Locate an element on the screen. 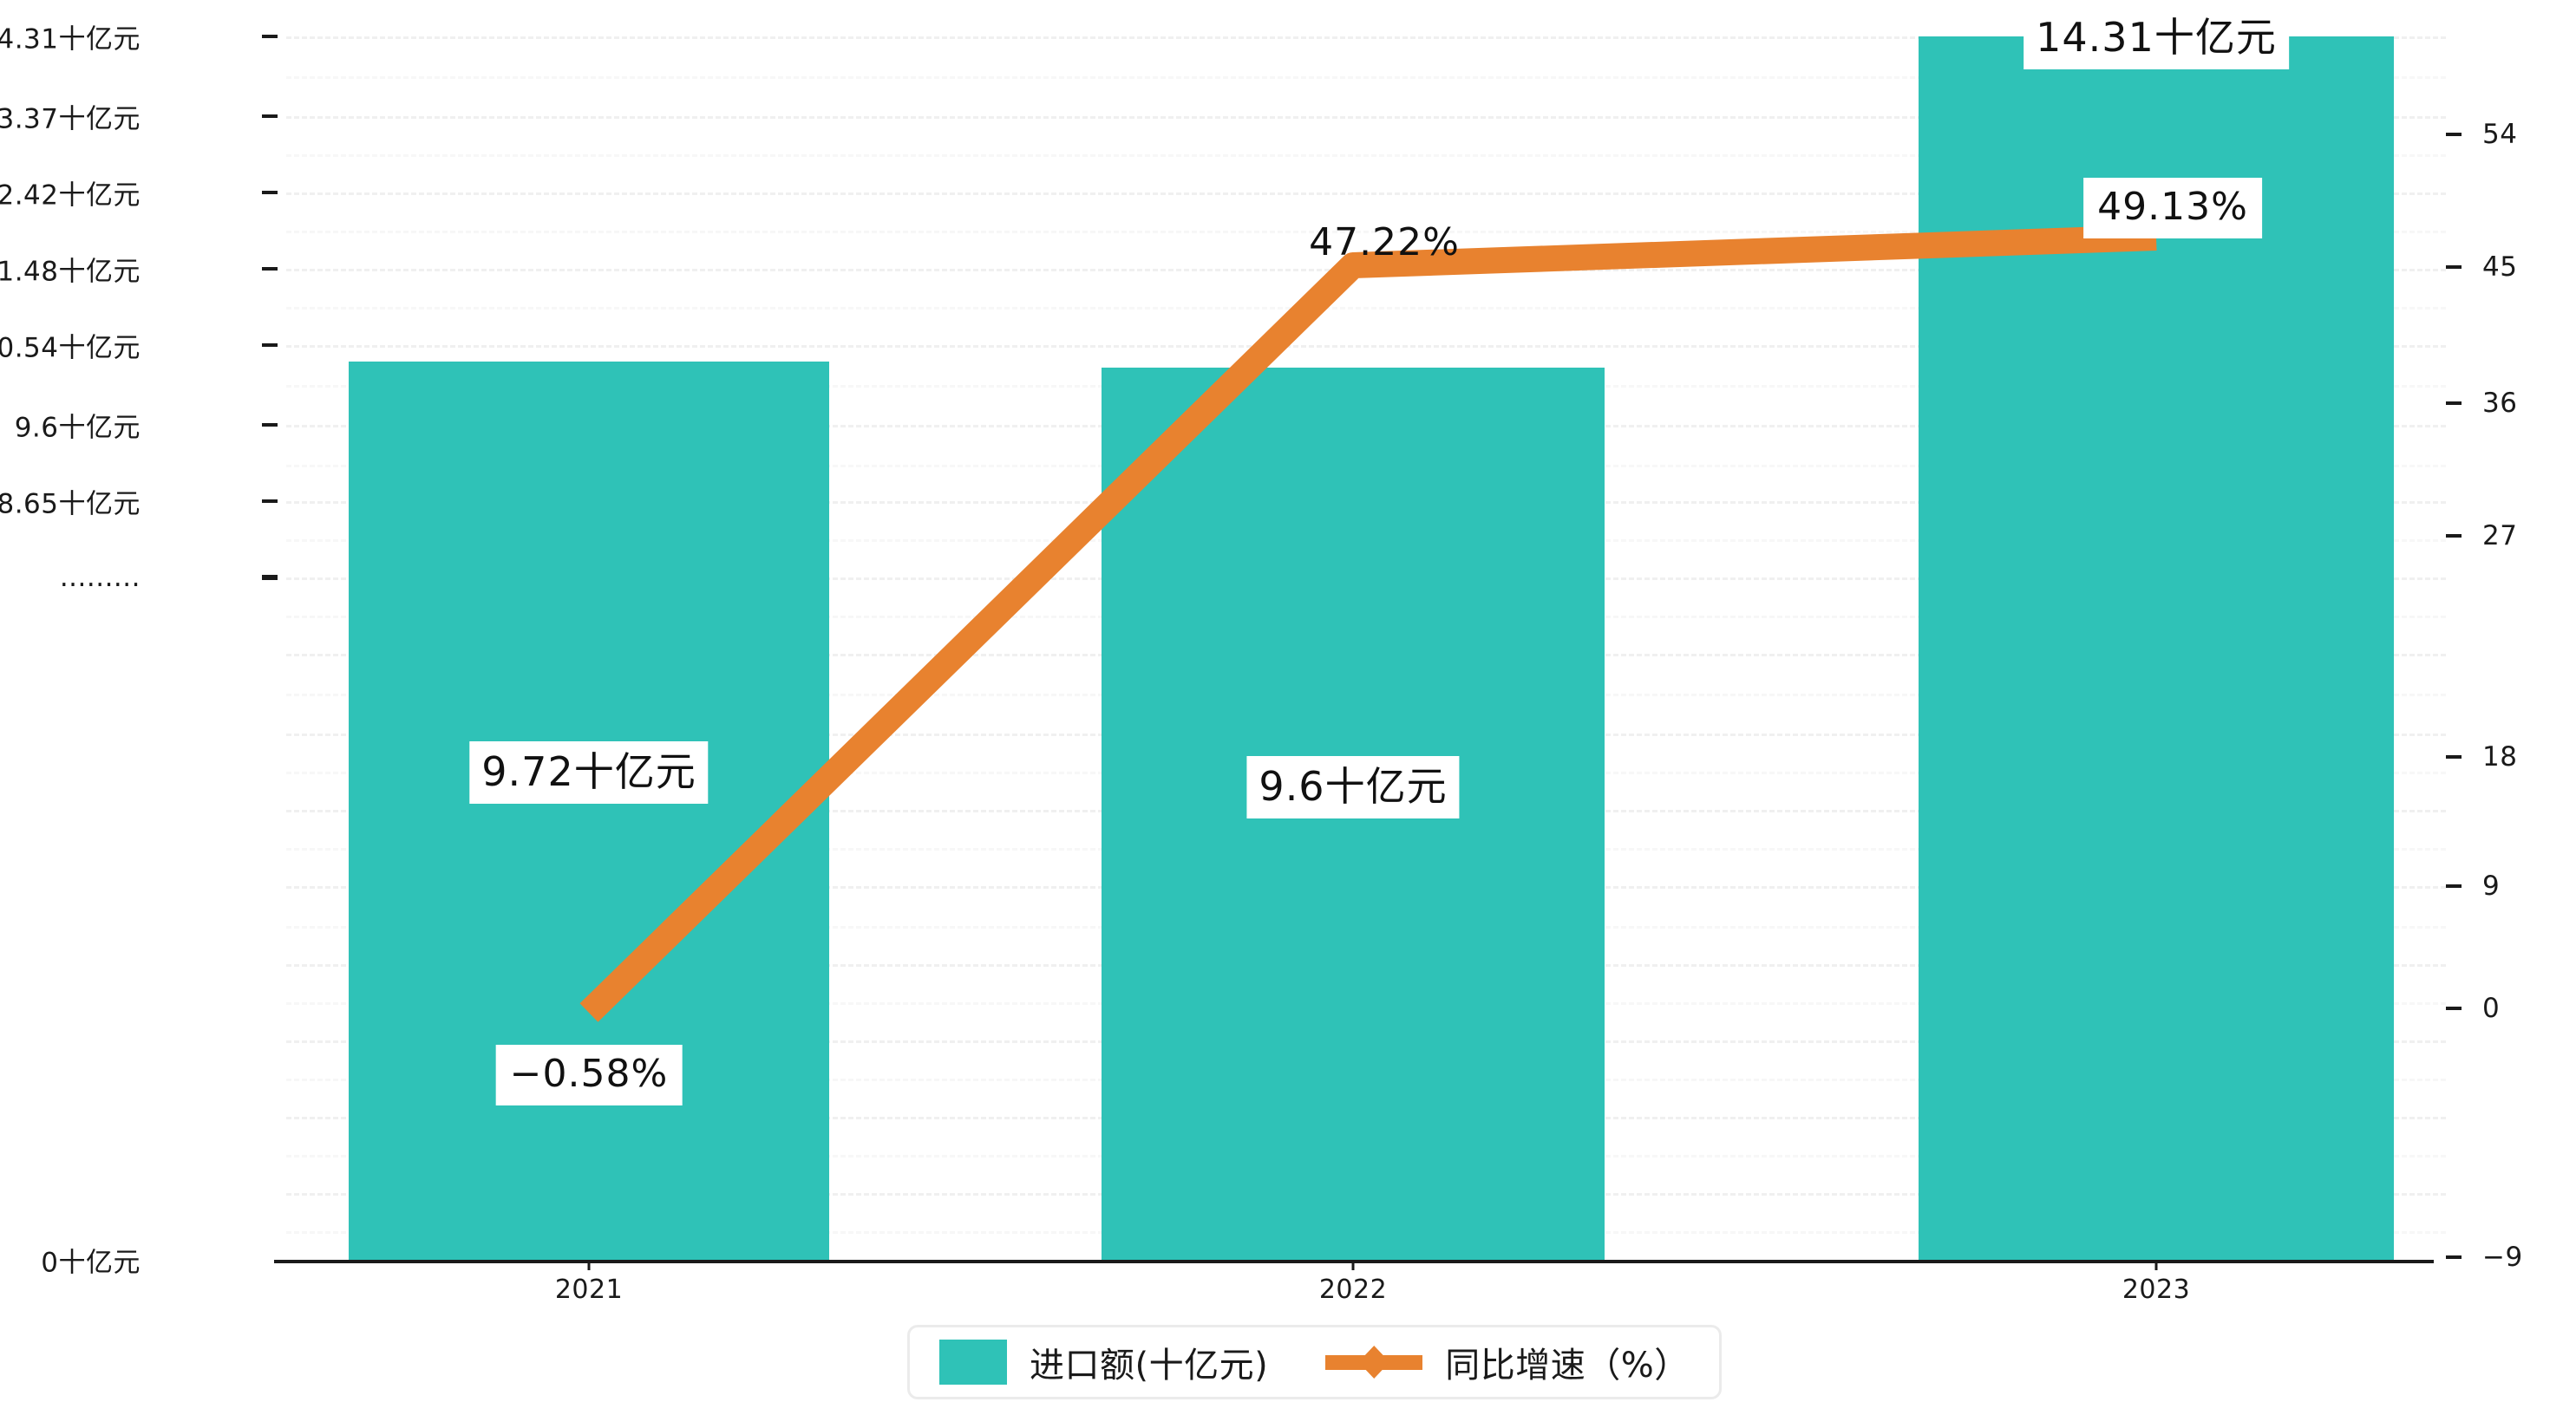 This screenshot has height=1415, width=2576. ytick-label-left: 8.65十亿元 is located at coordinates (70, 504).